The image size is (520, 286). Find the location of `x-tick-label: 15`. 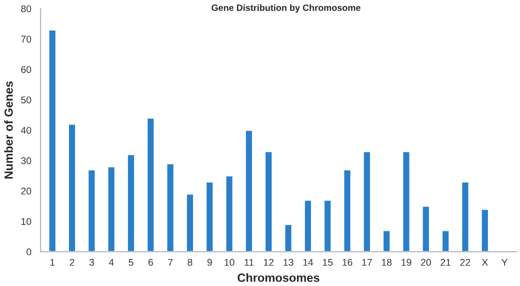

x-tick-label: 15 is located at coordinates (327, 262).